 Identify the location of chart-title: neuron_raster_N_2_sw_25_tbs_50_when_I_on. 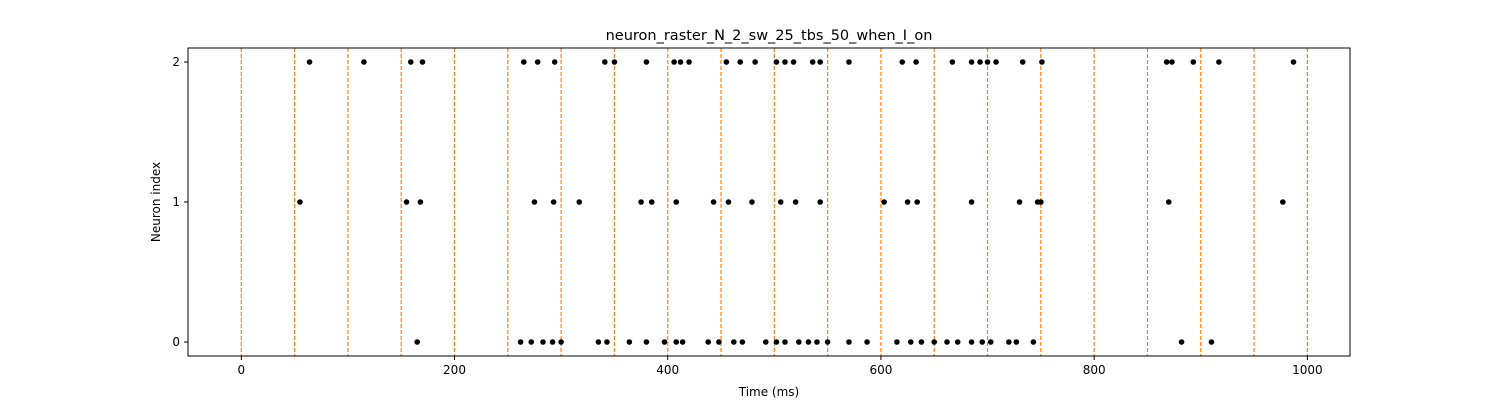
(769, 36).